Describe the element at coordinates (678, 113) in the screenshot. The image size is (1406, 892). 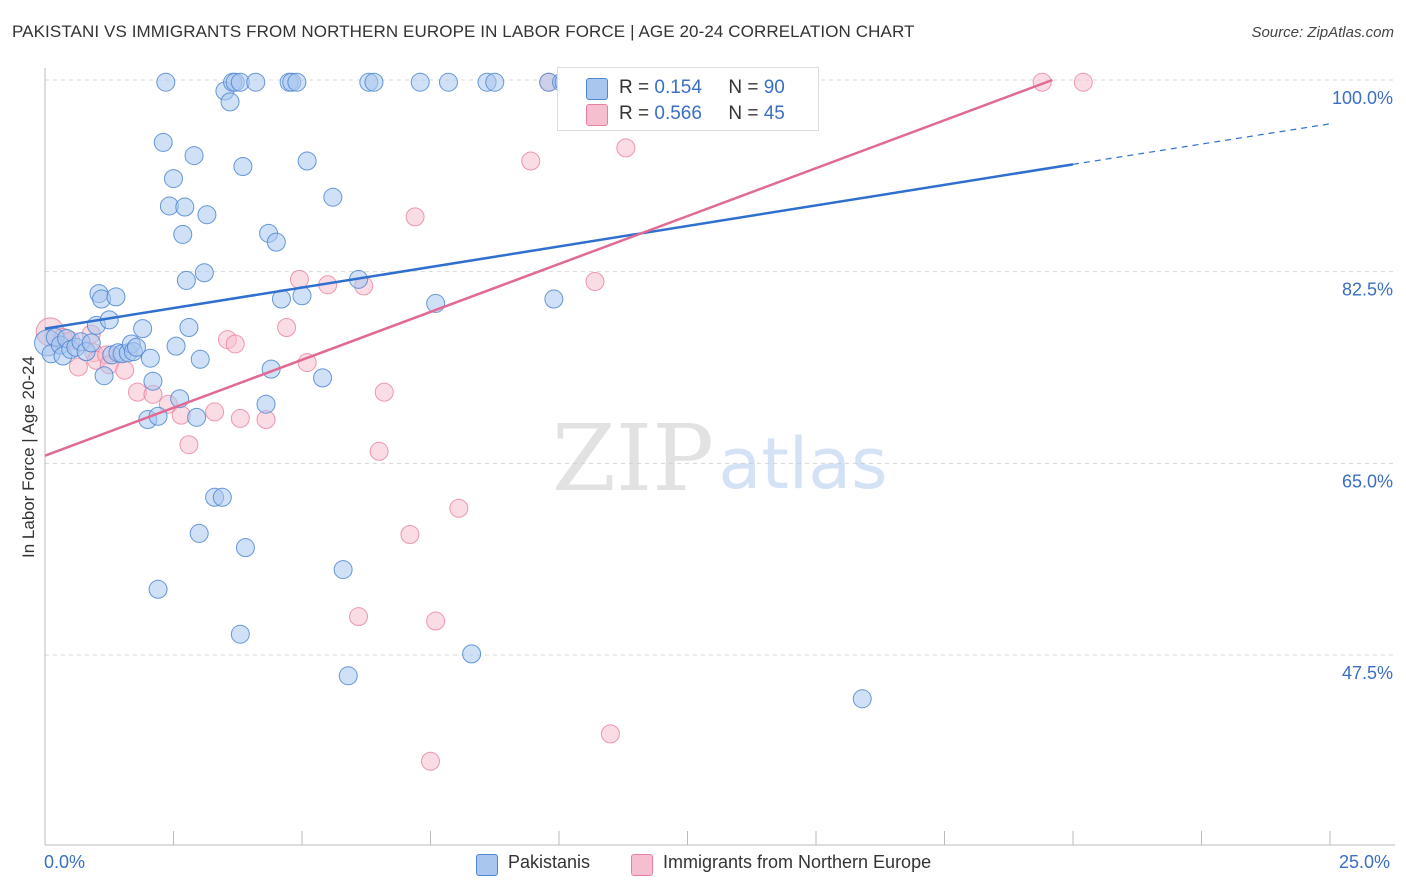
I see `legend-r-value-immigrants: 0.566` at that location.